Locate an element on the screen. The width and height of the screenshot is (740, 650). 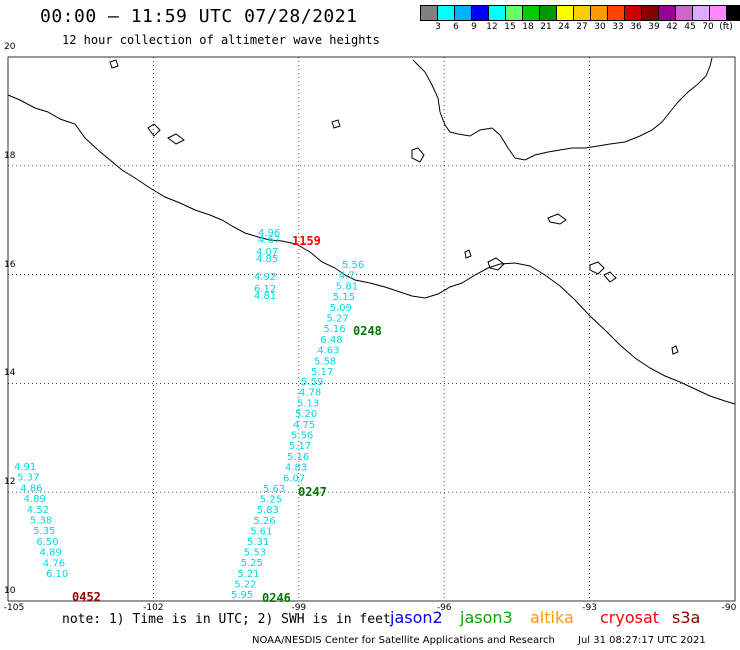
satellite-name-cryosat: cryosat is located at coordinates (630, 617).